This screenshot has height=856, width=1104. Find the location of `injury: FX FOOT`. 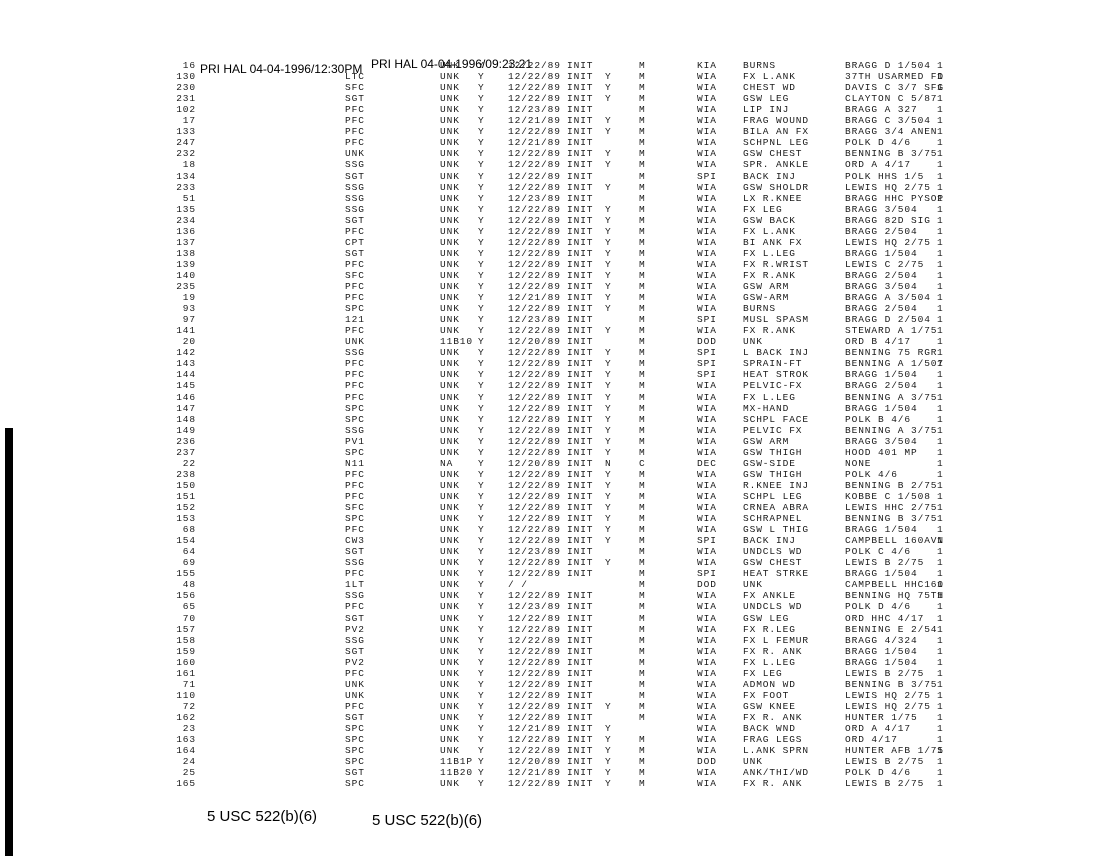

injury: FX FOOT is located at coordinates (766, 695).